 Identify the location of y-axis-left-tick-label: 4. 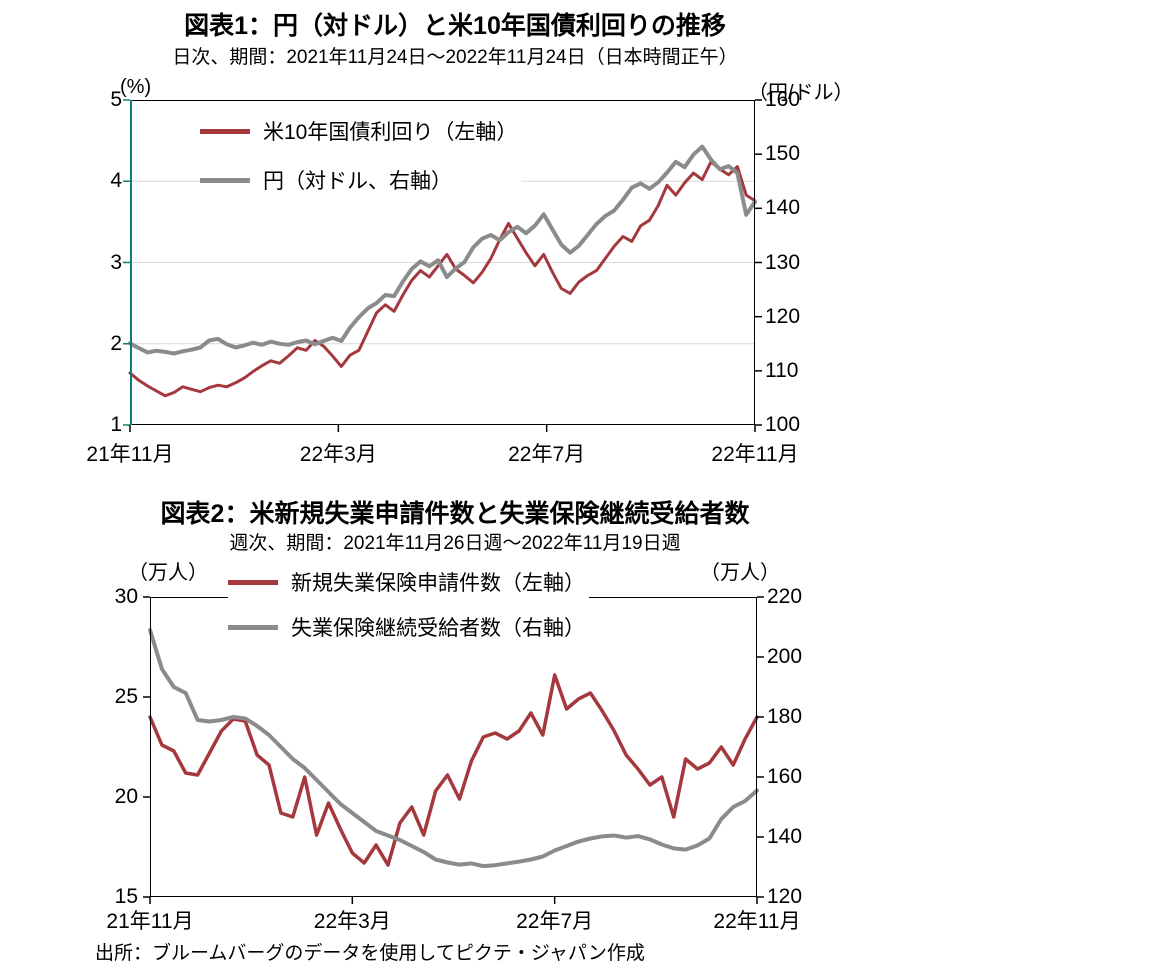
(116, 181).